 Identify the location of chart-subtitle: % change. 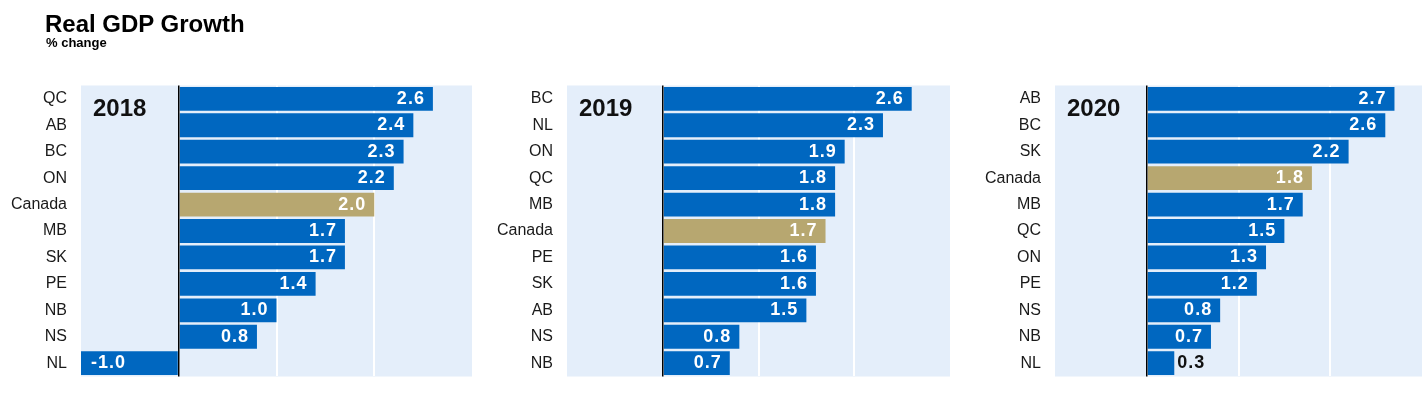
(76, 42).